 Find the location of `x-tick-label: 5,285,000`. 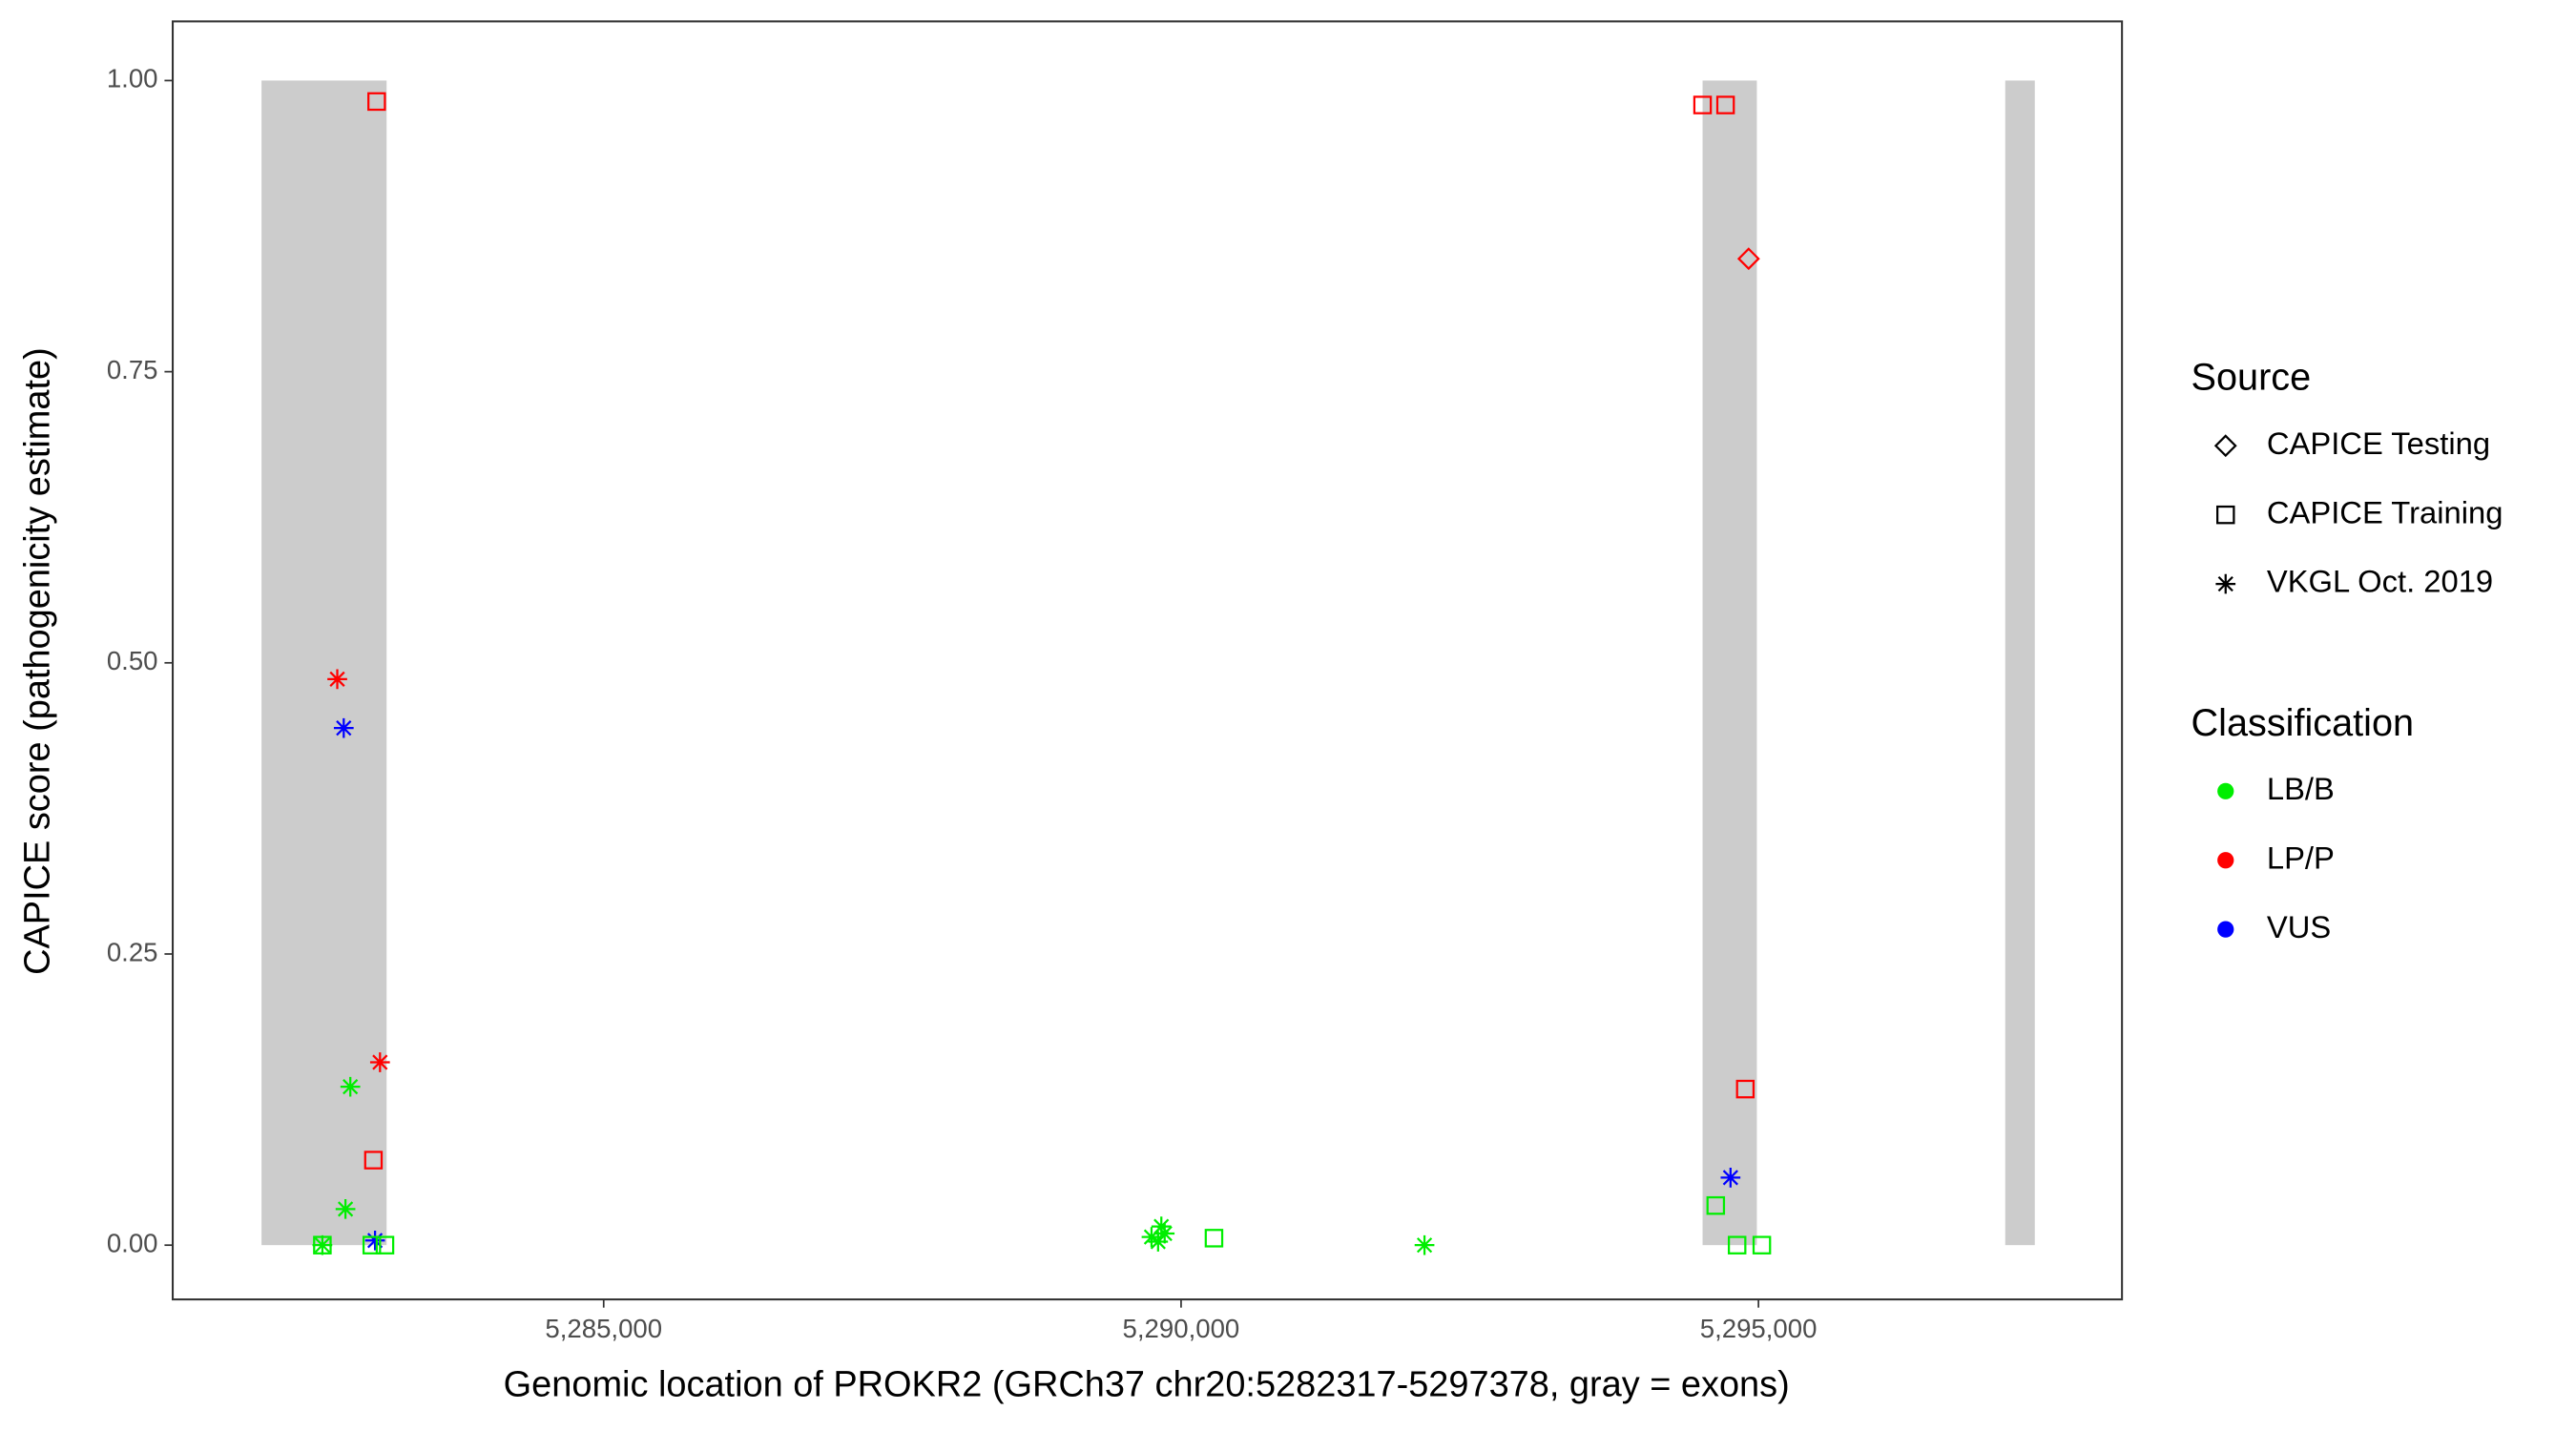

x-tick-label: 5,285,000 is located at coordinates (603, 1328).